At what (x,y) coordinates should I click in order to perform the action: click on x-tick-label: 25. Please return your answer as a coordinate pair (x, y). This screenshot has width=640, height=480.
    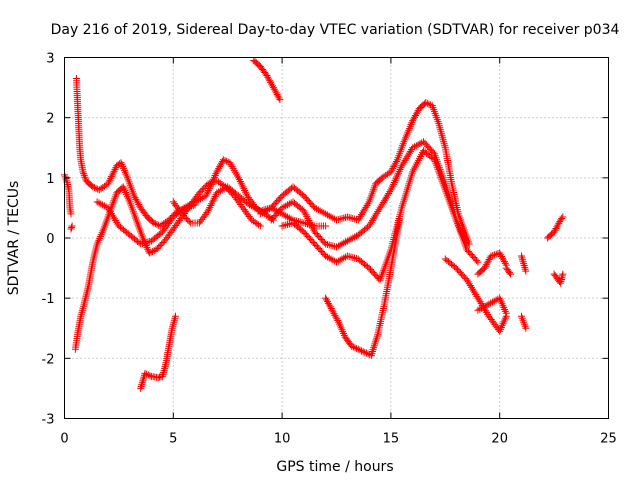
    Looking at the image, I should click on (608, 439).